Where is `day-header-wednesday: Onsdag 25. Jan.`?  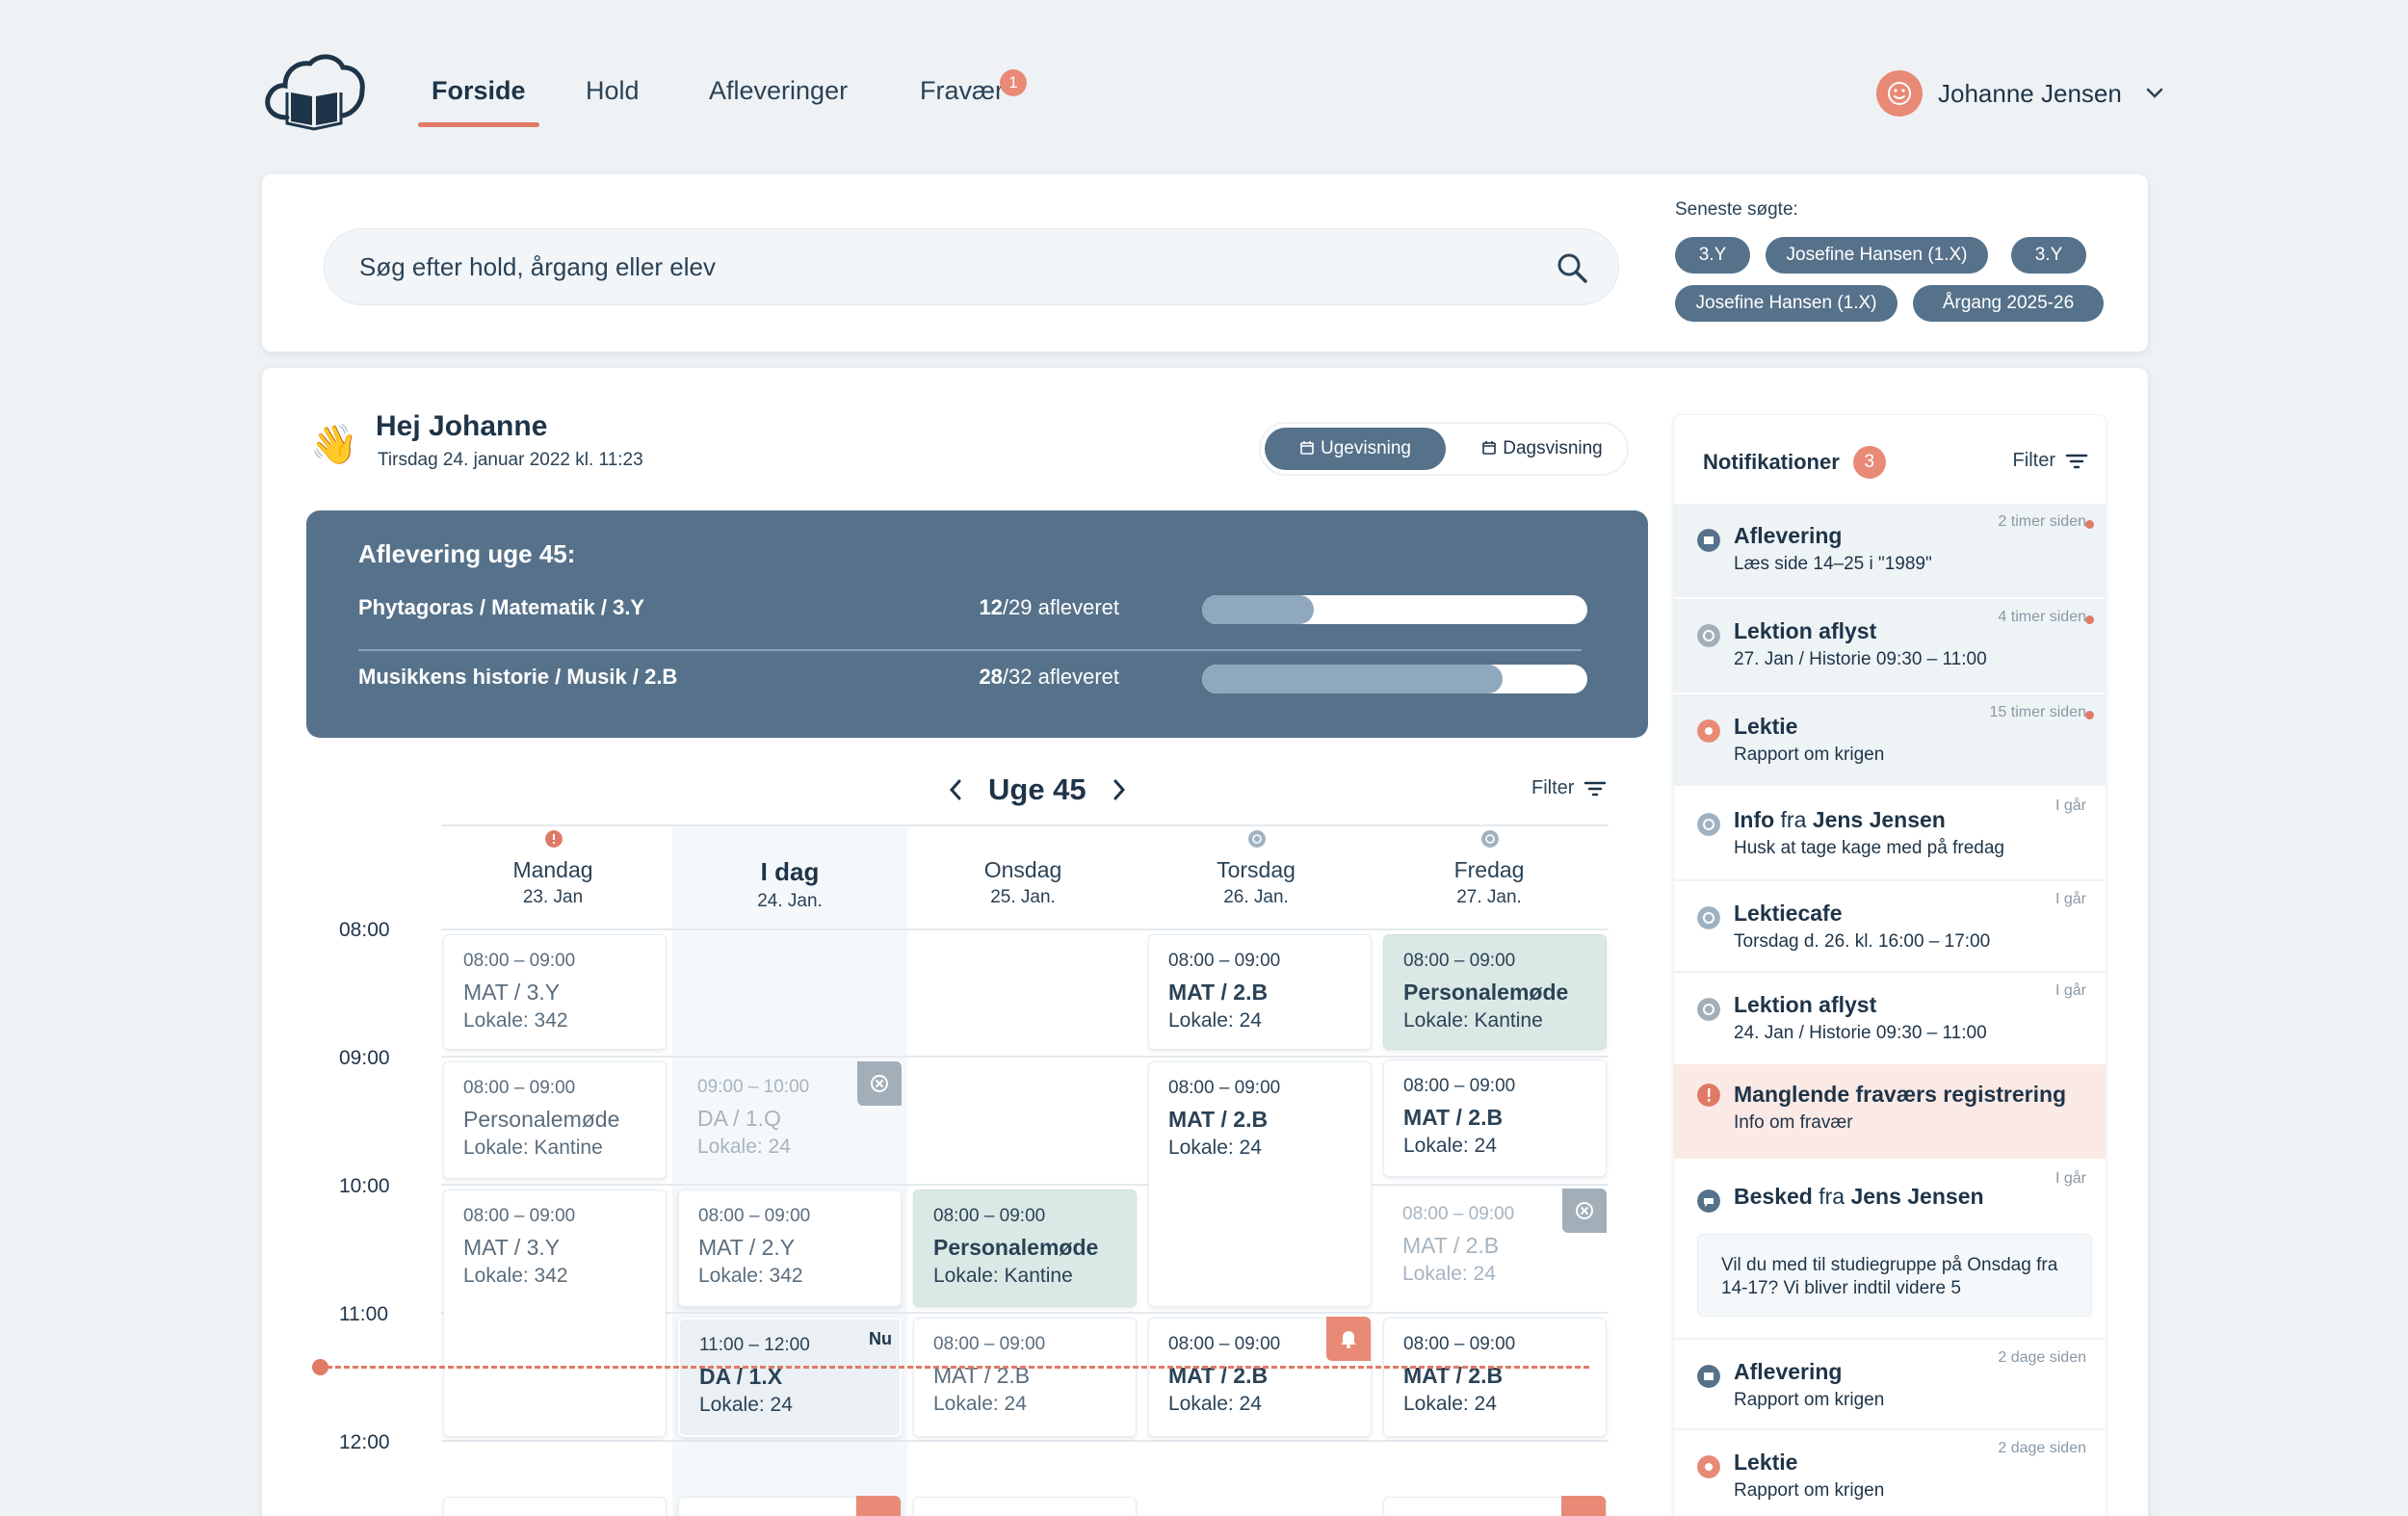 day-header-wednesday: Onsdag 25. Jan. is located at coordinates (1023, 868).